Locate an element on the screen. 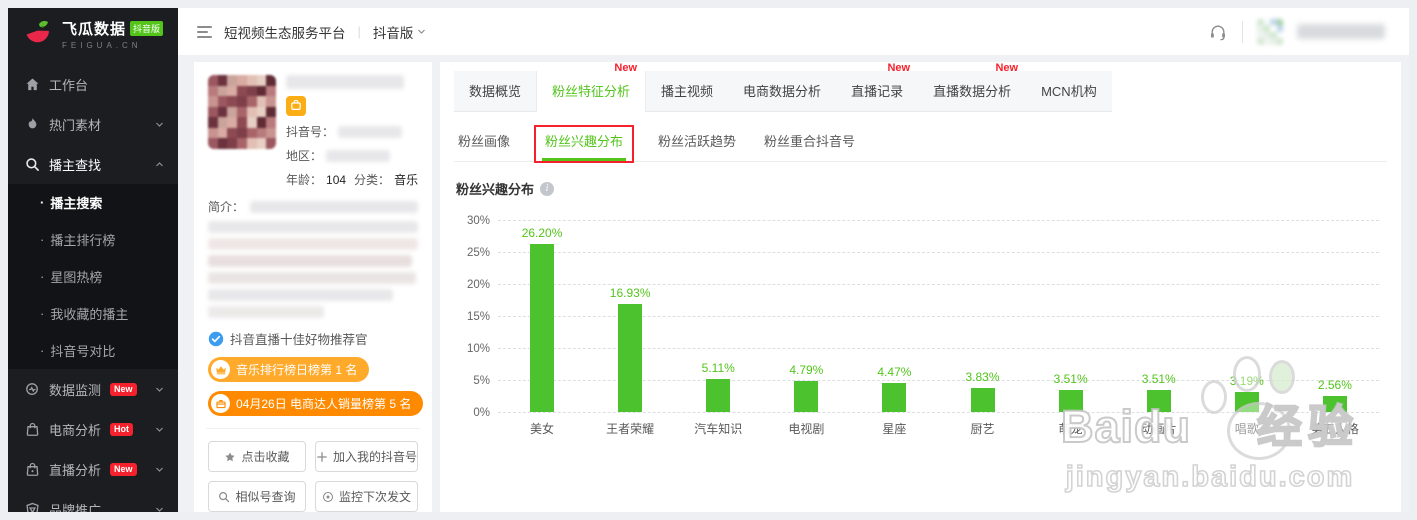  bar-group-星座: 4.47% 星座 is located at coordinates (894, 328).